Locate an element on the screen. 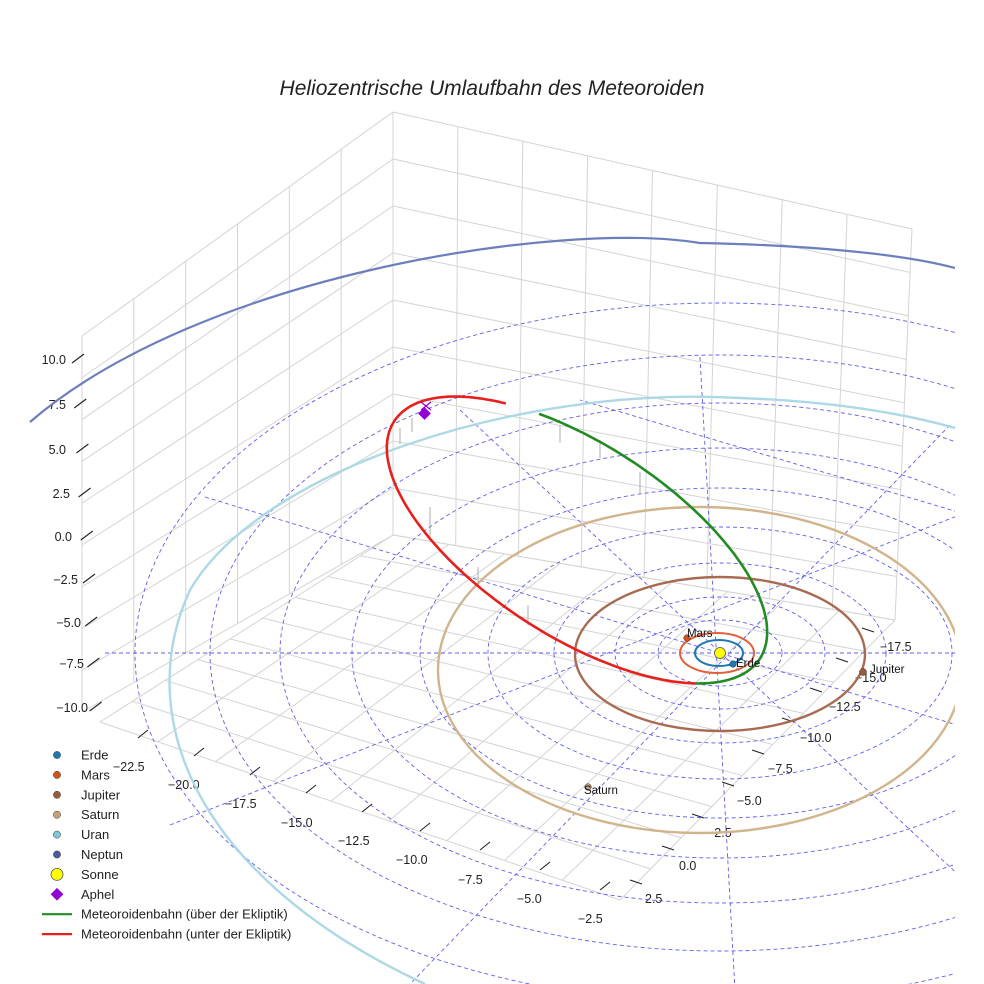  legend-label: Aphel is located at coordinates (97, 894).